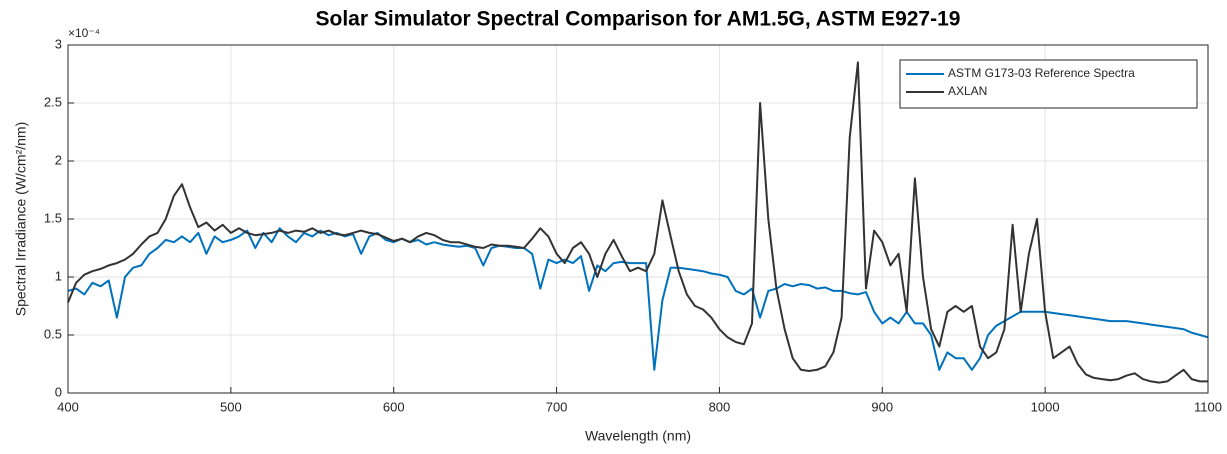 The image size is (1227, 454). I want to click on y-axis-label: Spectral Irradiance (W/cm²/nm), so click(21, 219).